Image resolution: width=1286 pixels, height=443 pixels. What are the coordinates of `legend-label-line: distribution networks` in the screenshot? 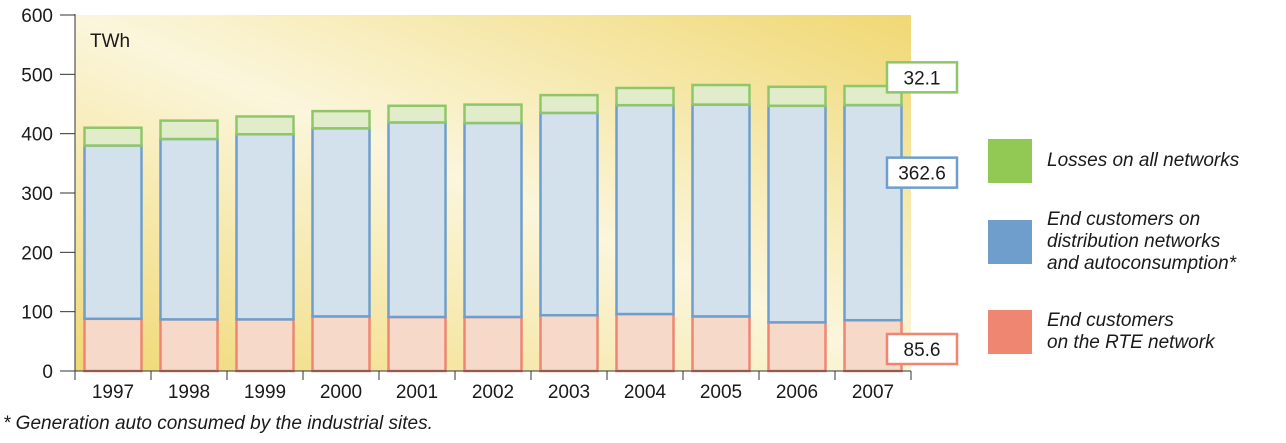 It's located at (1134, 241).